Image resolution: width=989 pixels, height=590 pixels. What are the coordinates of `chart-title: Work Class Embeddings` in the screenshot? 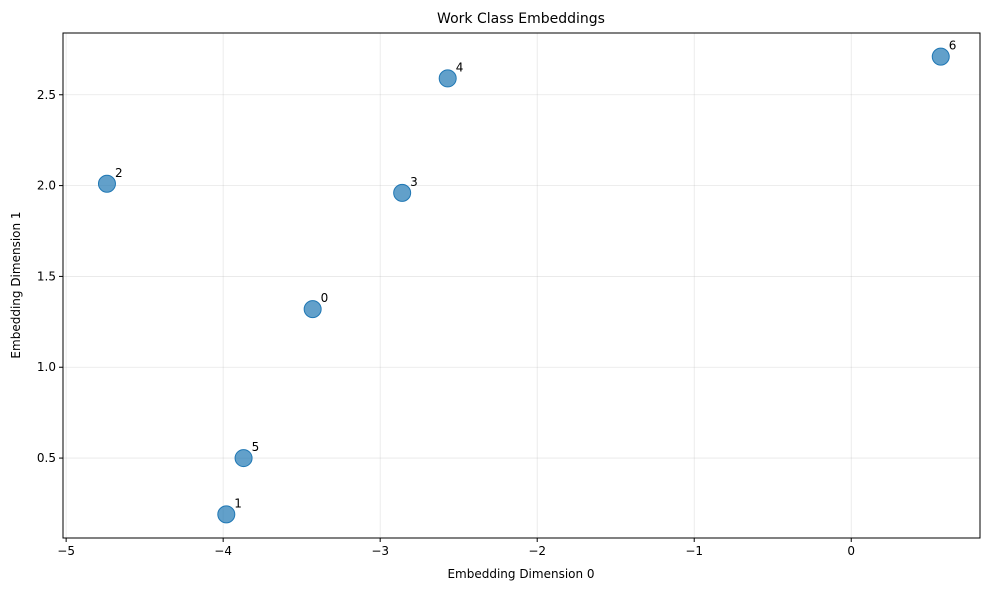 It's located at (521, 19).